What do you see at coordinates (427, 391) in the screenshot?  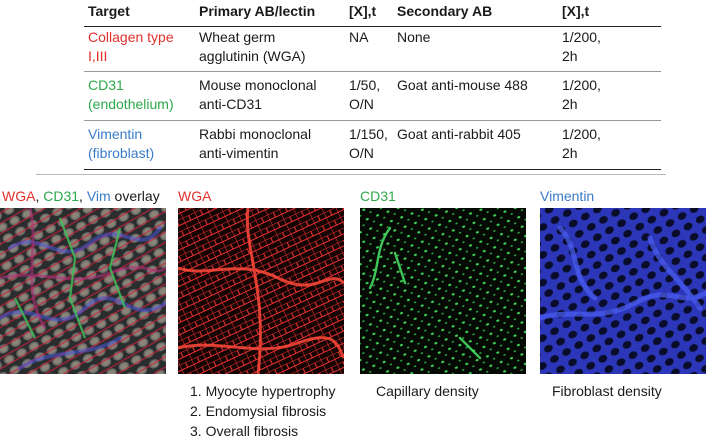 I see `cd31-caption: Capillary density` at bounding box center [427, 391].